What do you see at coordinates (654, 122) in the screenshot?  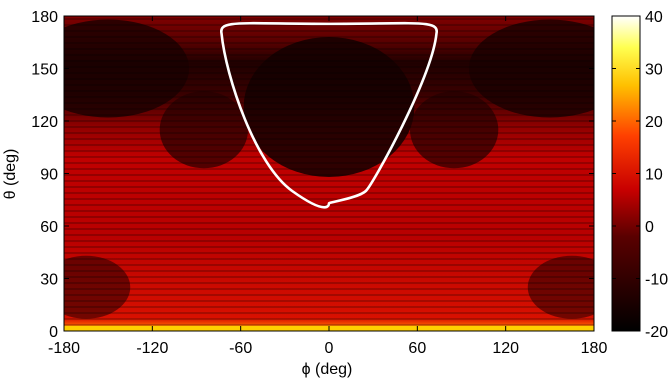 I see `colorbar-tick-label: 20` at bounding box center [654, 122].